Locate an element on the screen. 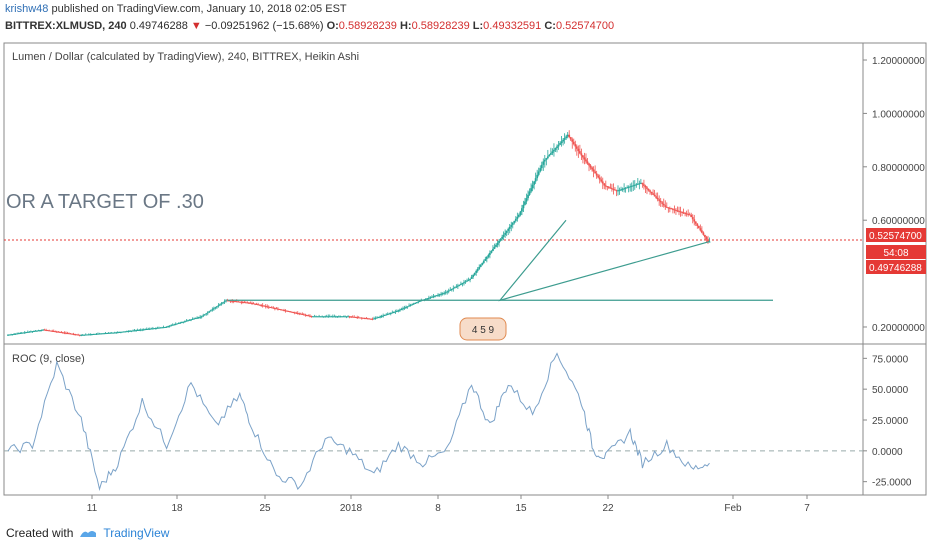  events-badge: 4 5 9 is located at coordinates (483, 329).